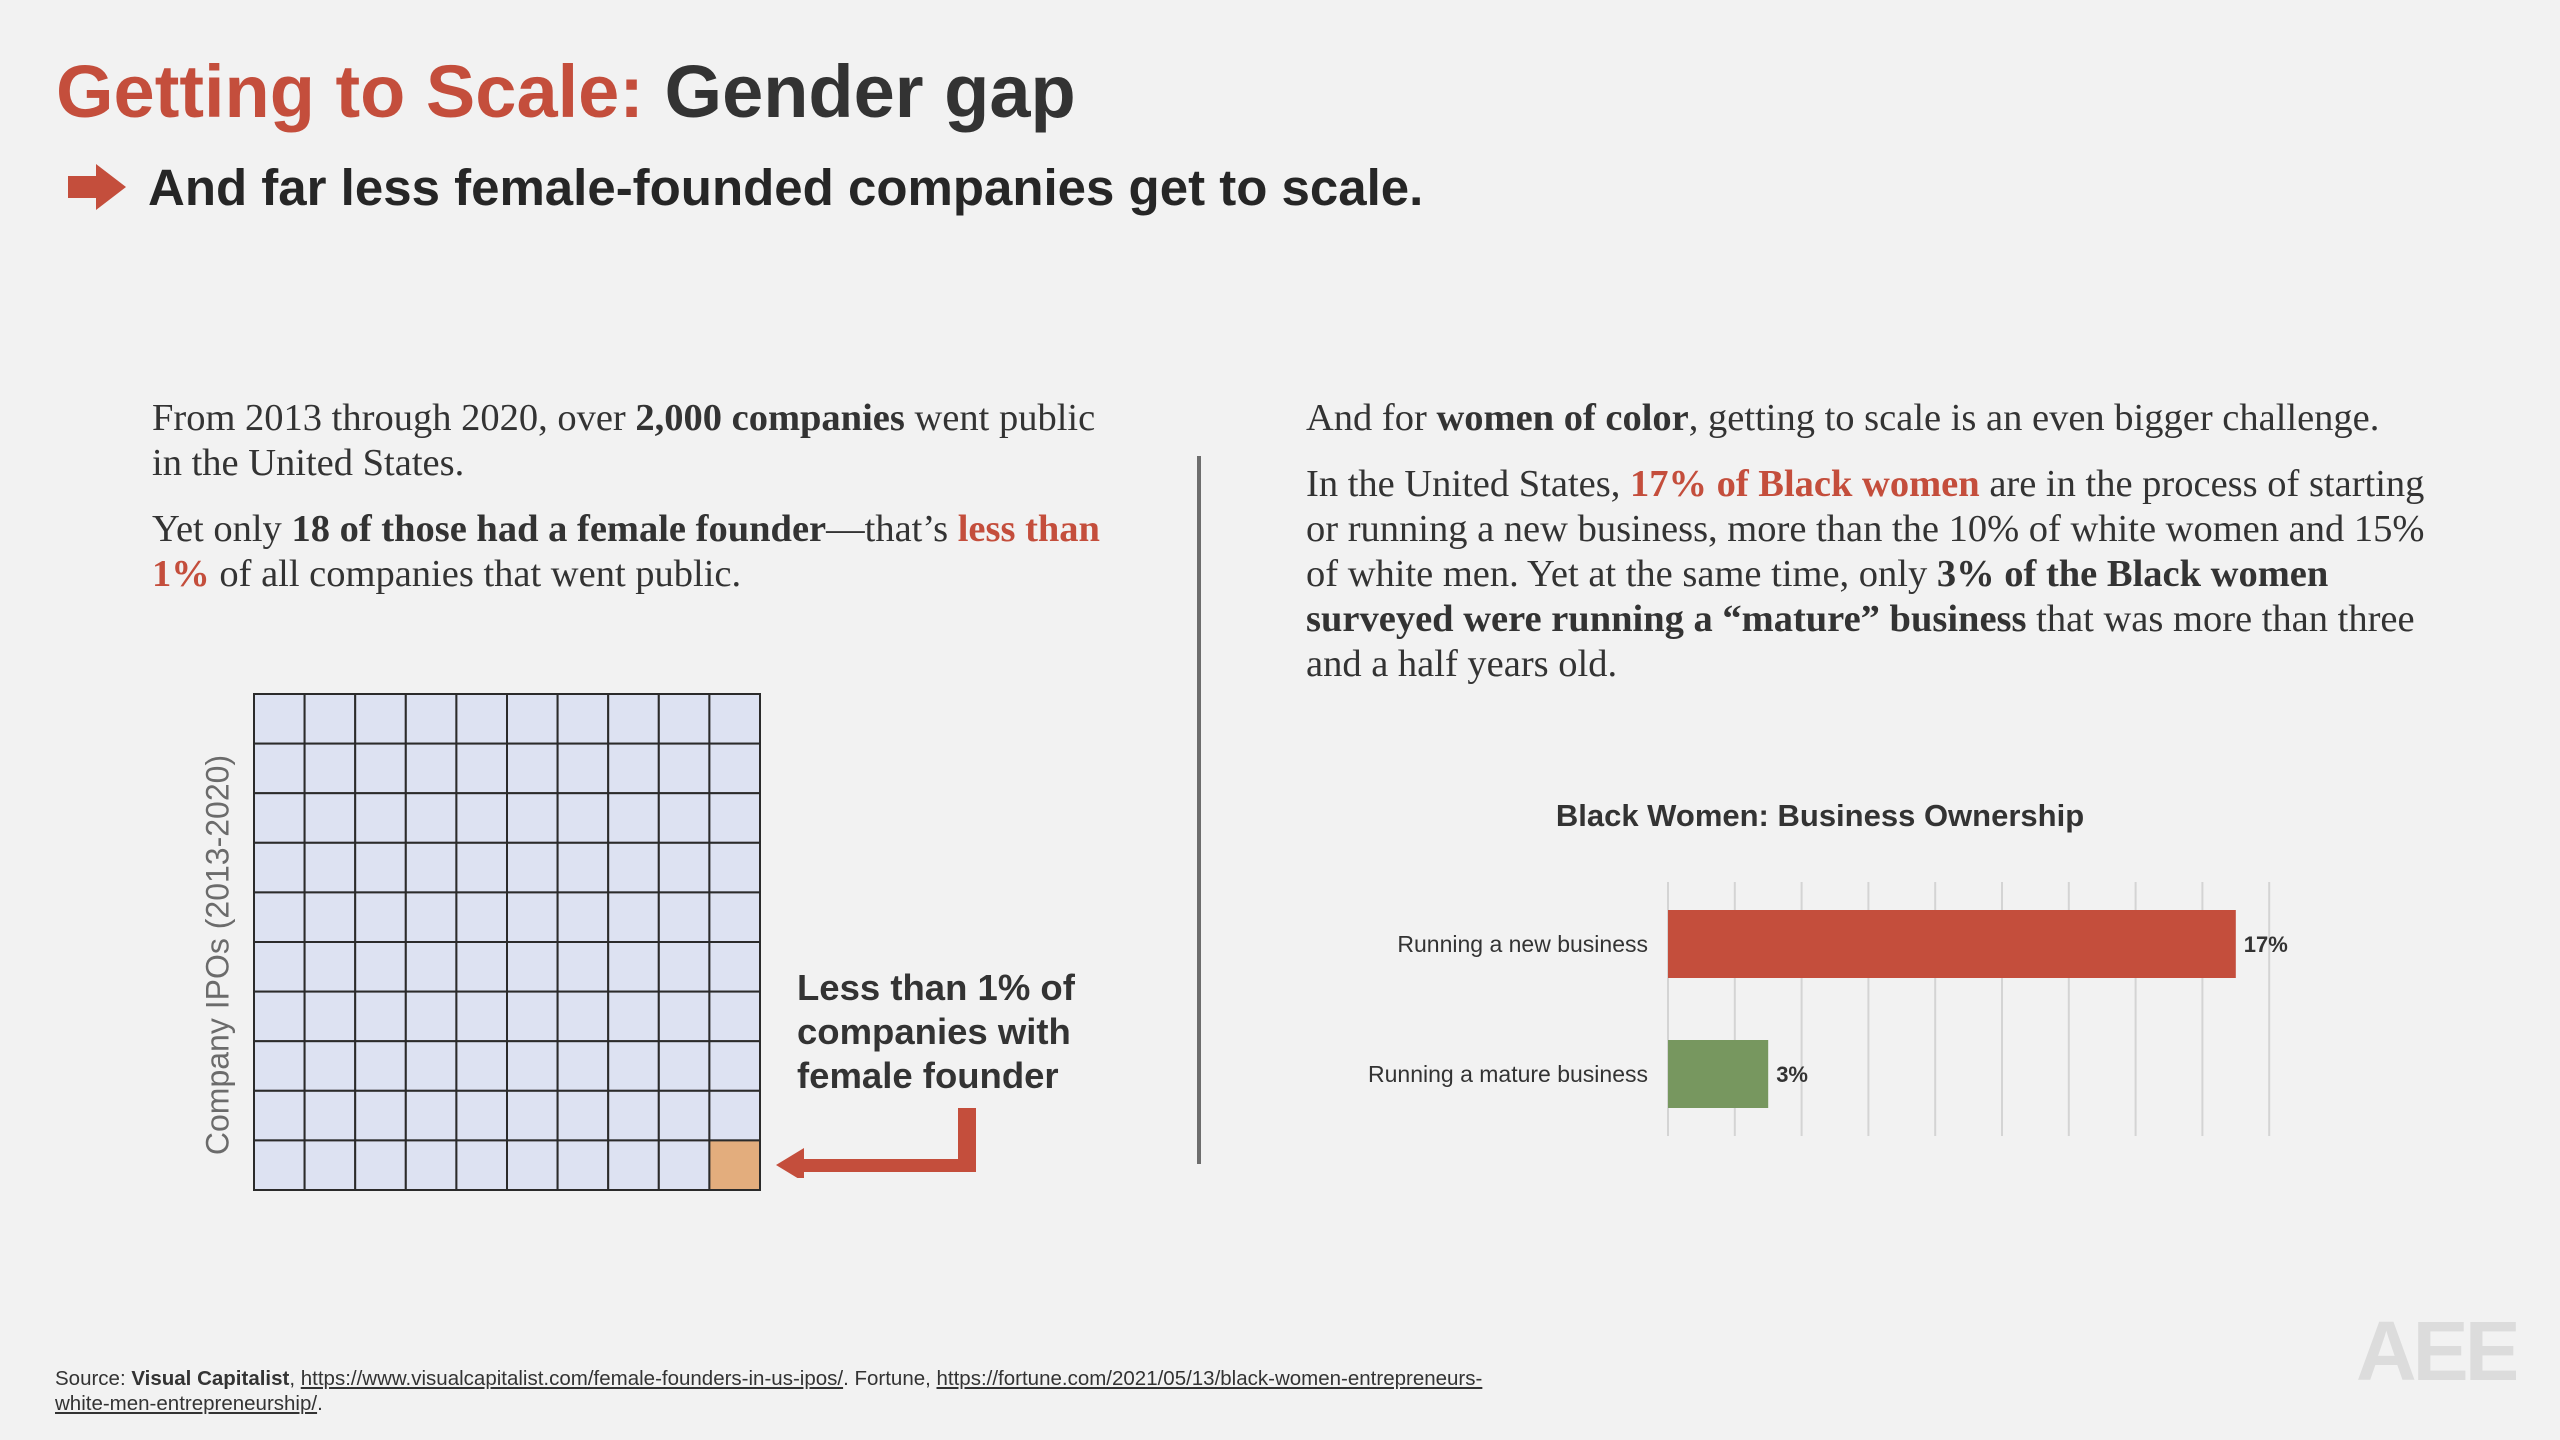 The width and height of the screenshot is (2560, 1440). I want to click on waffle-chart, so click(507, 942).